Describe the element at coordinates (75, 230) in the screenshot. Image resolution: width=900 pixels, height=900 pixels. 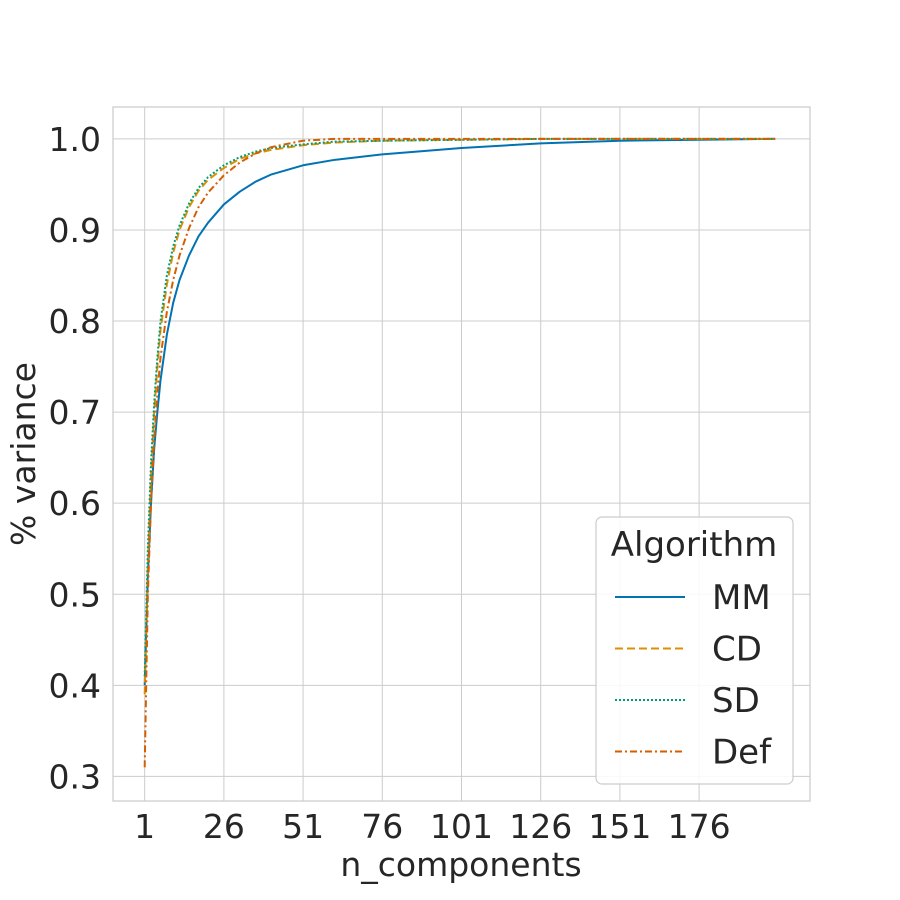
I see `y-tick-label: 0.9` at that location.